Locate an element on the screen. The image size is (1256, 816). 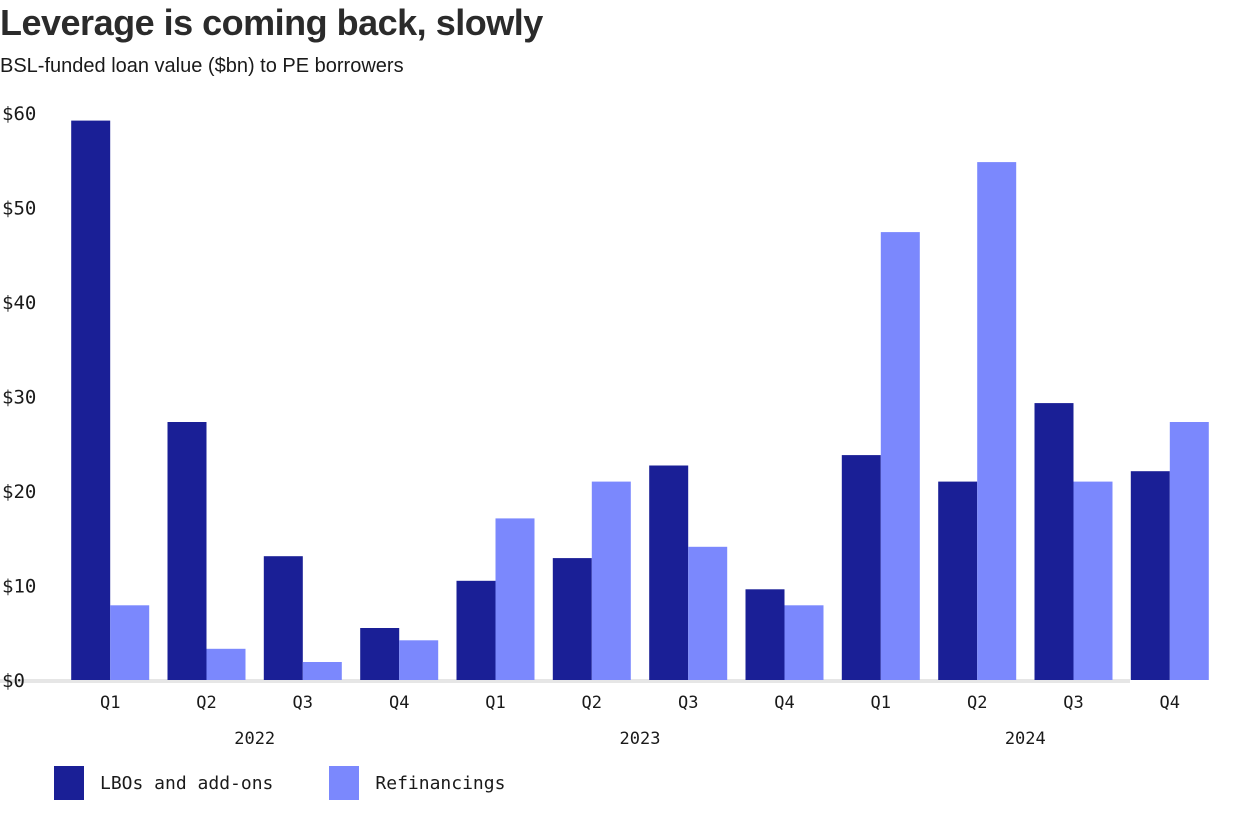
year-group-label: 2023 is located at coordinates (640, 739).